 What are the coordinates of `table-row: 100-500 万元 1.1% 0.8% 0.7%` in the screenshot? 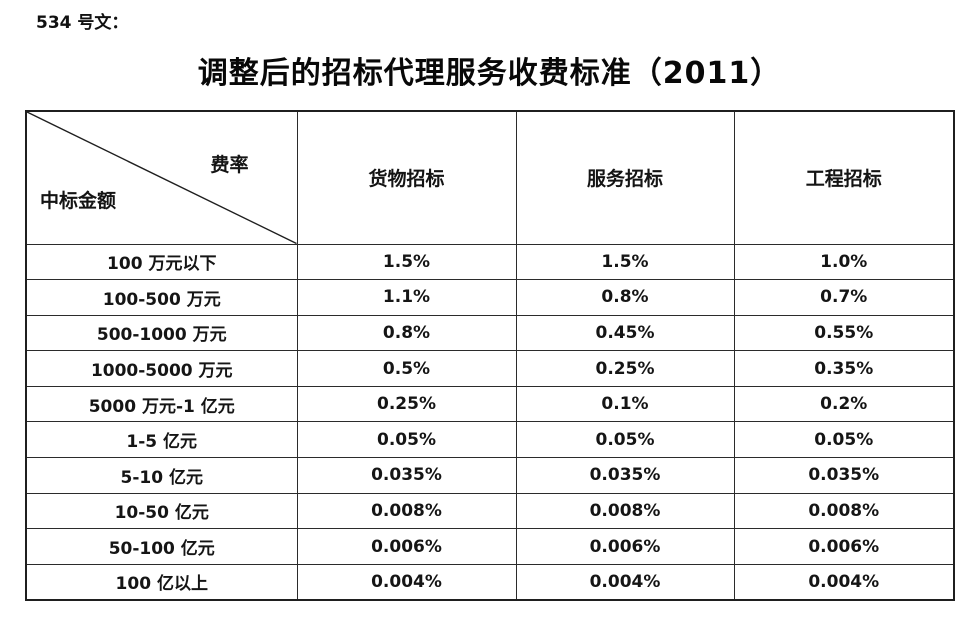 It's located at (490, 297).